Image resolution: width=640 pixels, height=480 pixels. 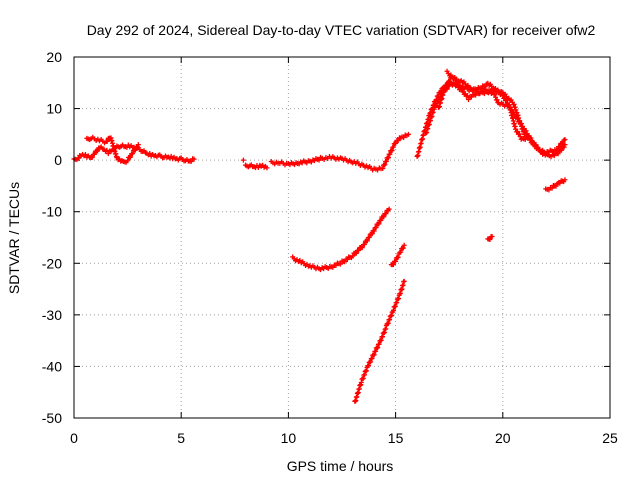 I want to click on y-axis-label: SDTVAR / TECUs, so click(x=14, y=238).